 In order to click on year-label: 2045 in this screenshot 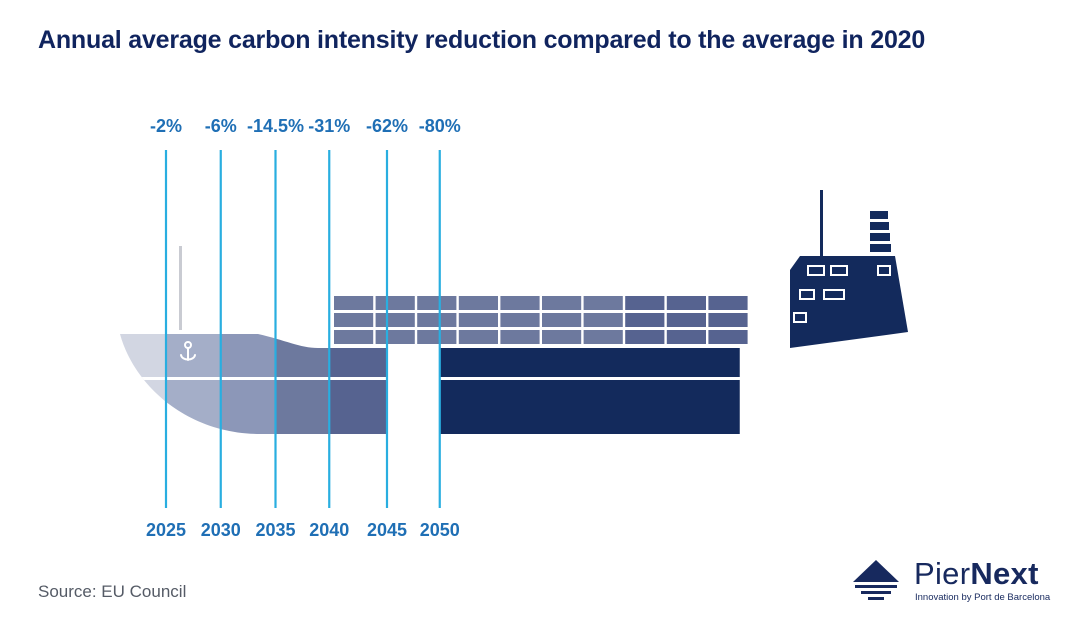, I will do `click(387, 530)`.